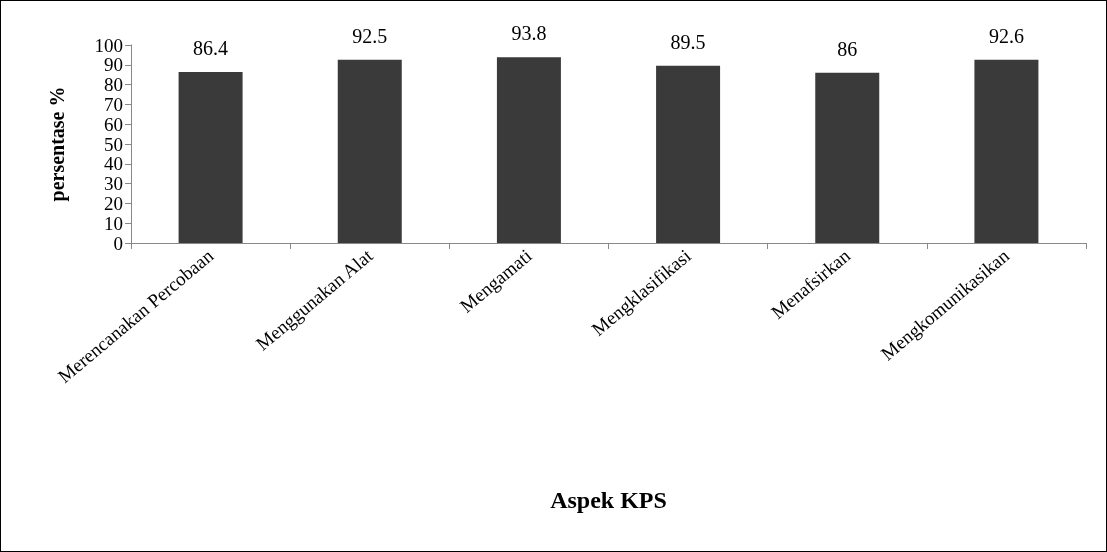  What do you see at coordinates (113, 104) in the screenshot?
I see `y-tick-label: 70` at bounding box center [113, 104].